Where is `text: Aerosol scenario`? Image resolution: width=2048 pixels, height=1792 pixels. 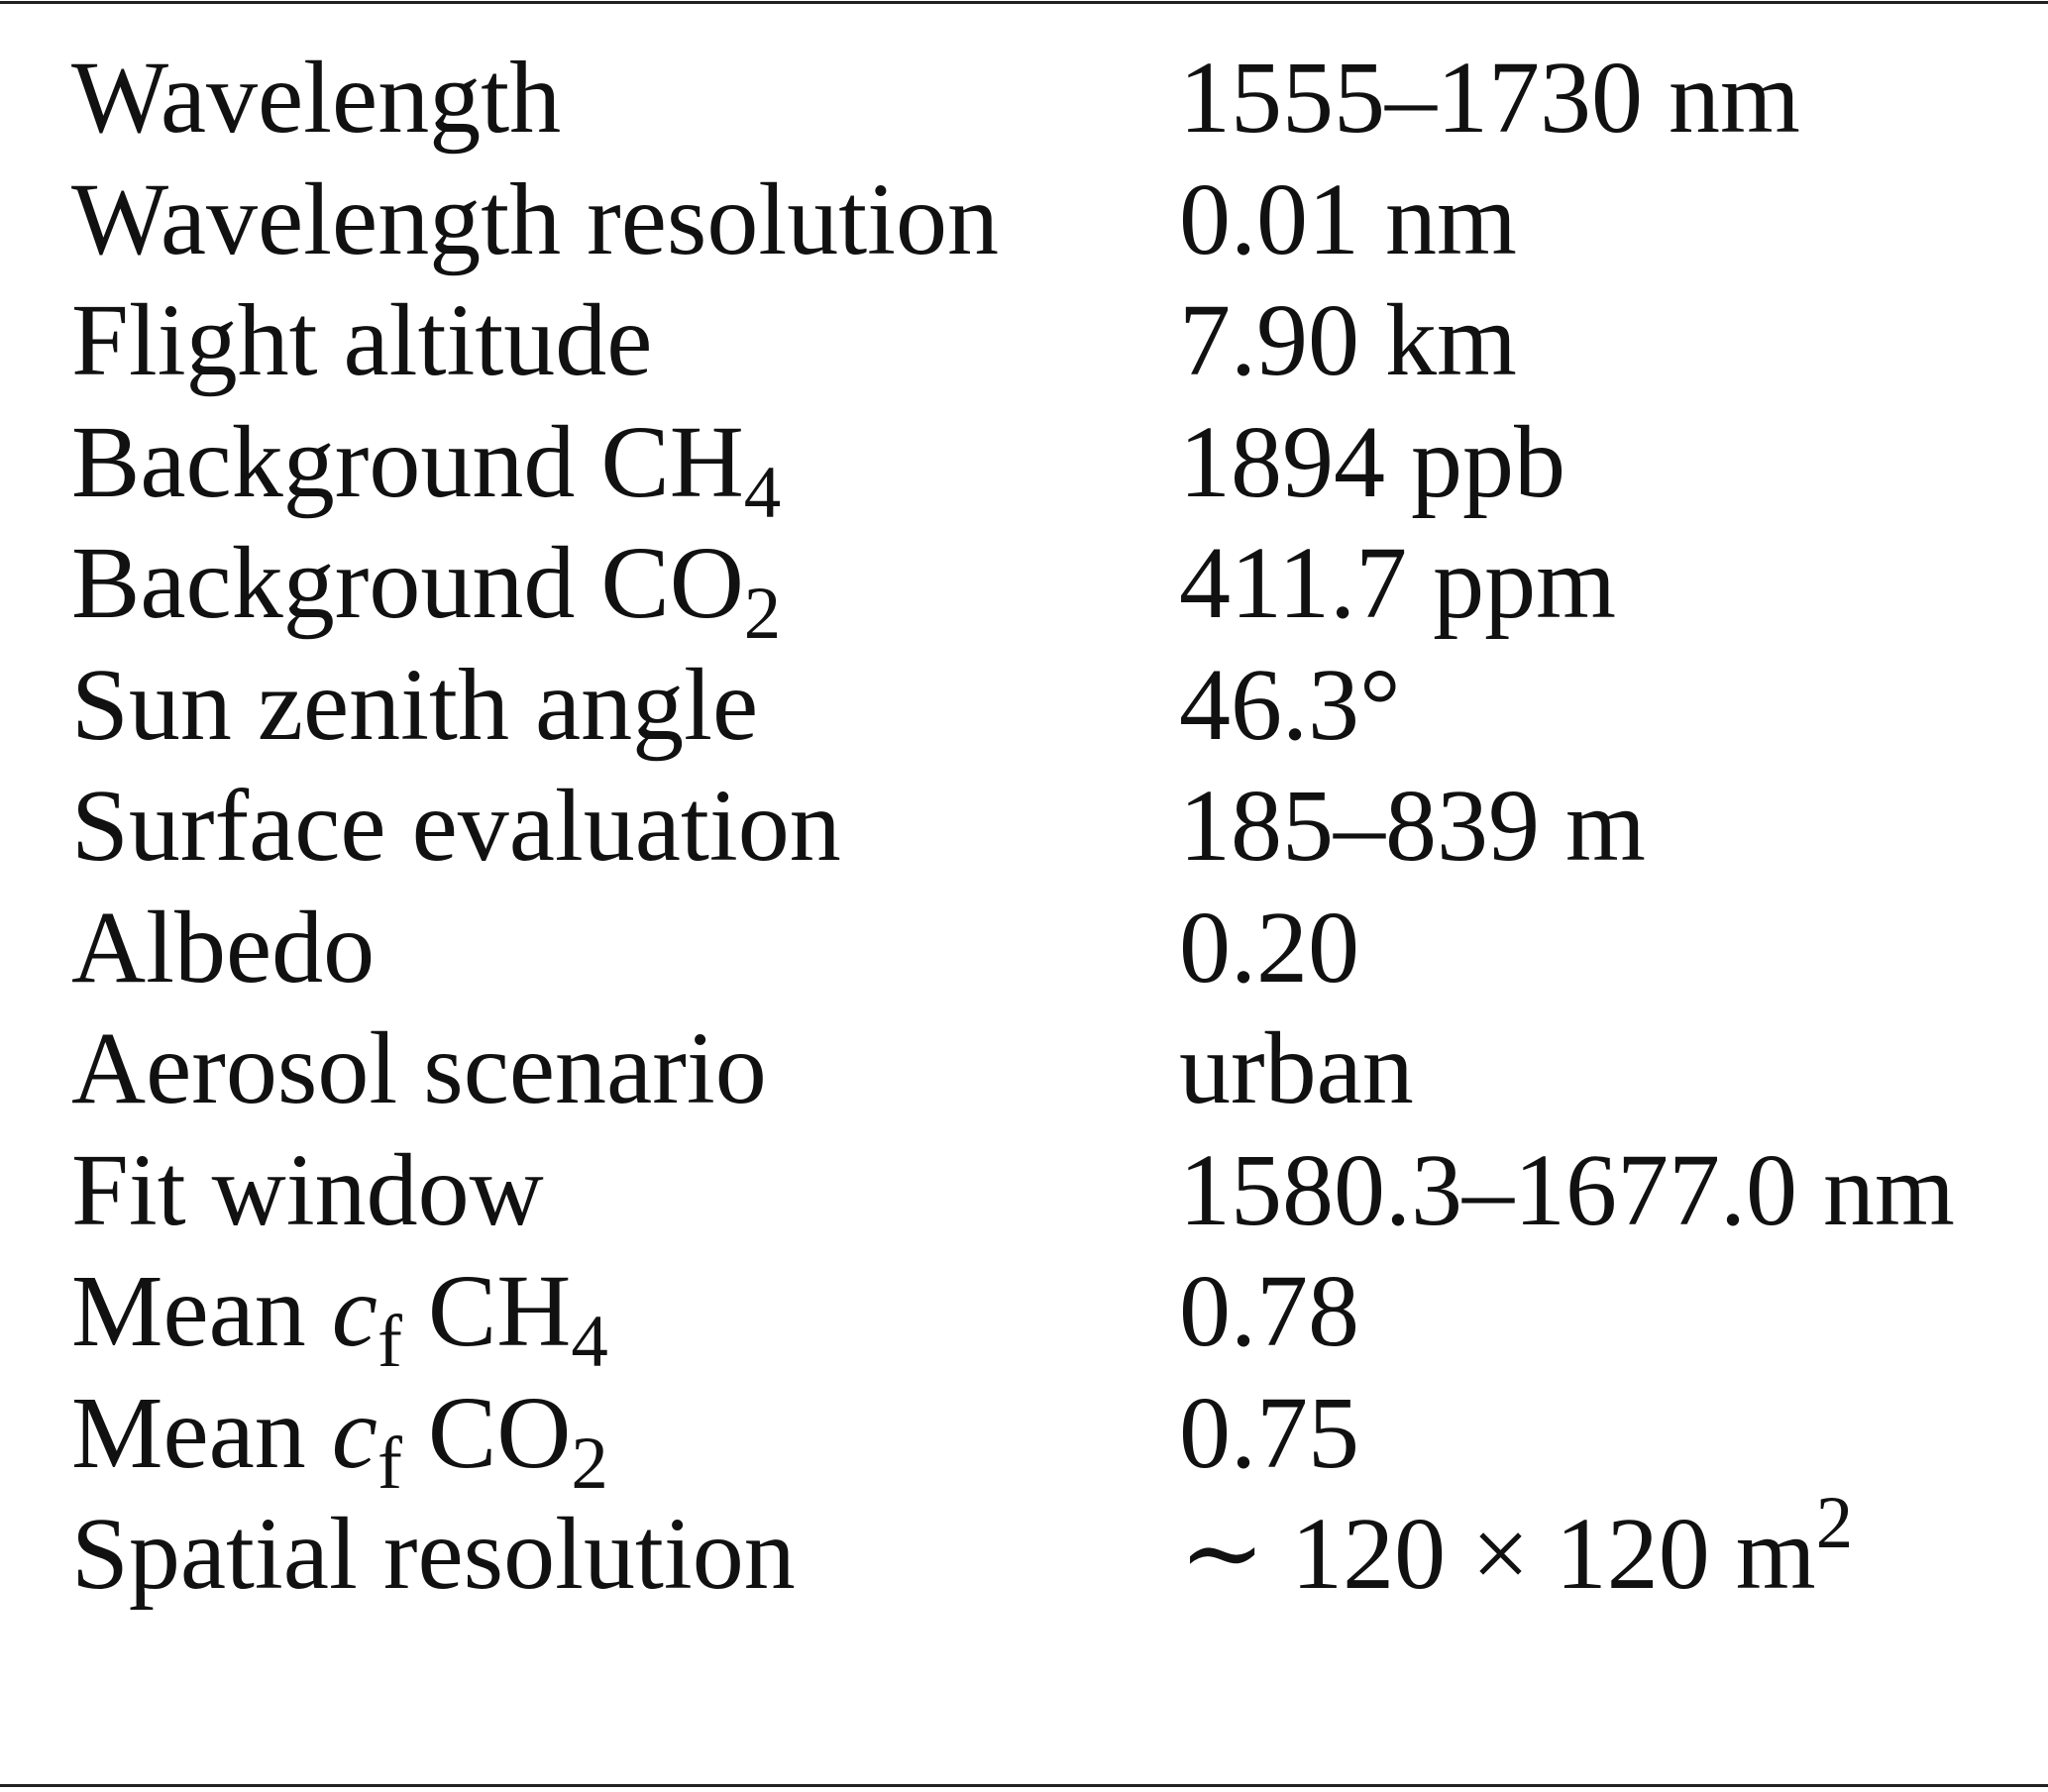 text: Aerosol scenario is located at coordinates (419, 1068).